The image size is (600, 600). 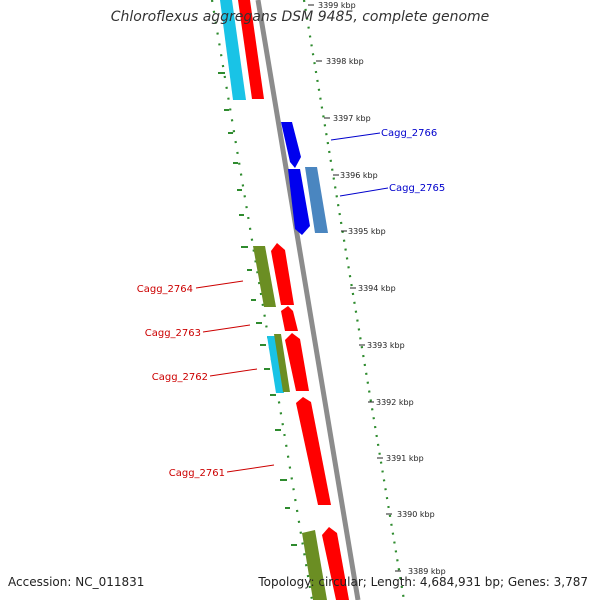 I want to click on gene-label-cagg-2763: Cagg_2763, so click(x=173, y=333).